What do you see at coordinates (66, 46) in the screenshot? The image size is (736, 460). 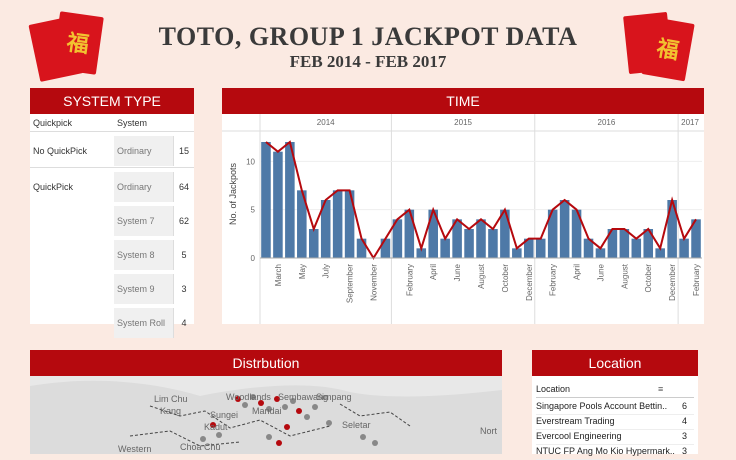 I see `red-envelope-left-icon: 福` at bounding box center [66, 46].